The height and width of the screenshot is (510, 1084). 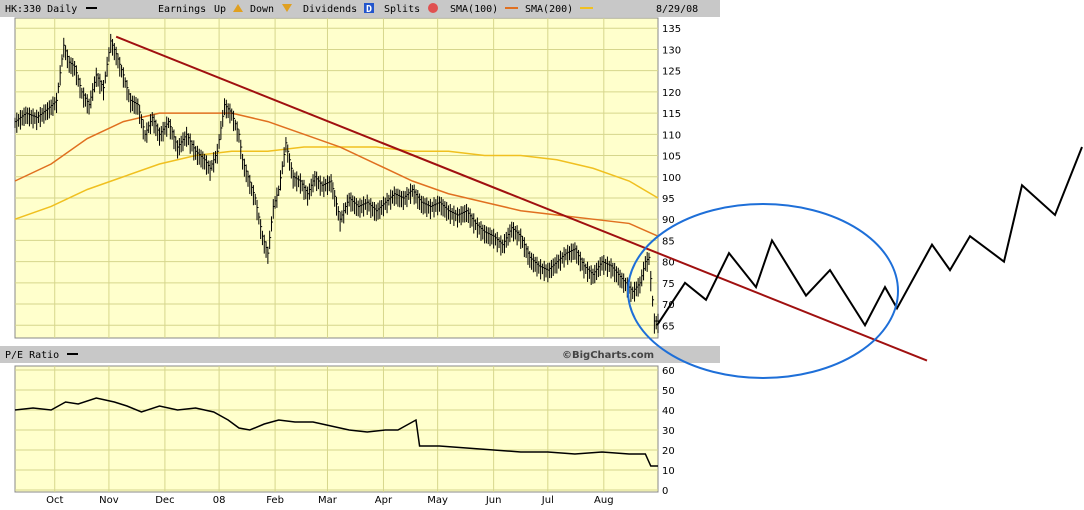 What do you see at coordinates (547, 500) in the screenshot?
I see `x-tick-label: Jul` at bounding box center [547, 500].